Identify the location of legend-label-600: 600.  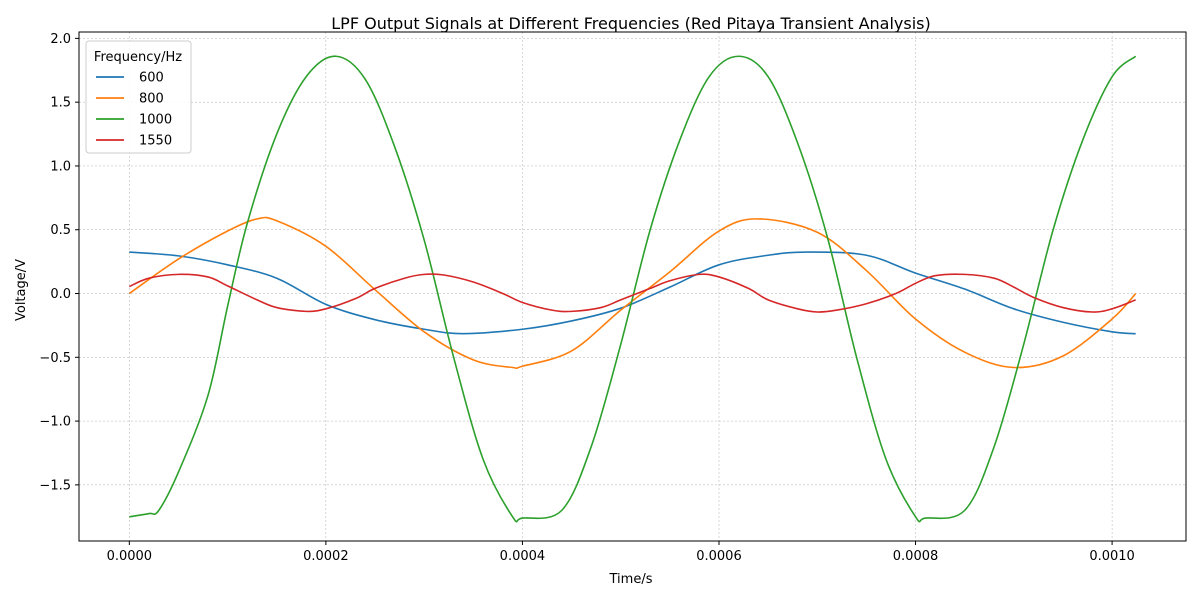
(151, 78).